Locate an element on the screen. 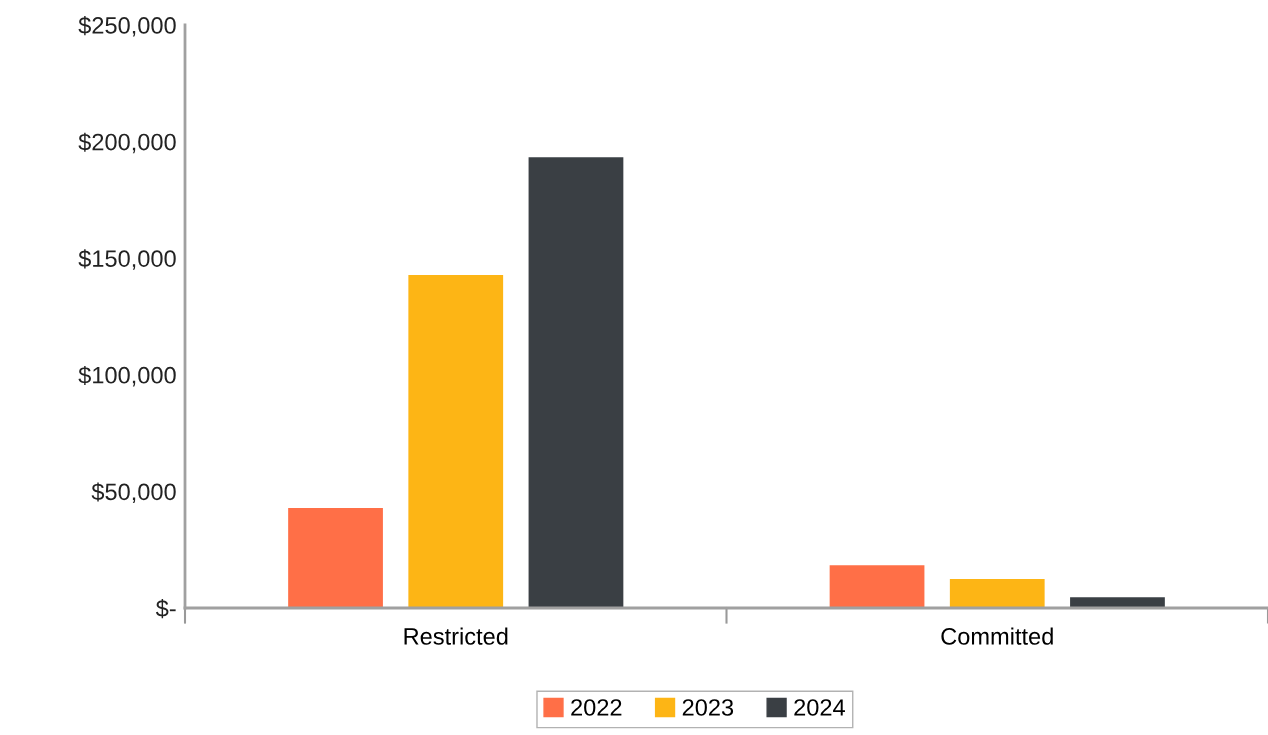 This screenshot has height=735, width=1268. legend-label: 2024 is located at coordinates (819, 707).